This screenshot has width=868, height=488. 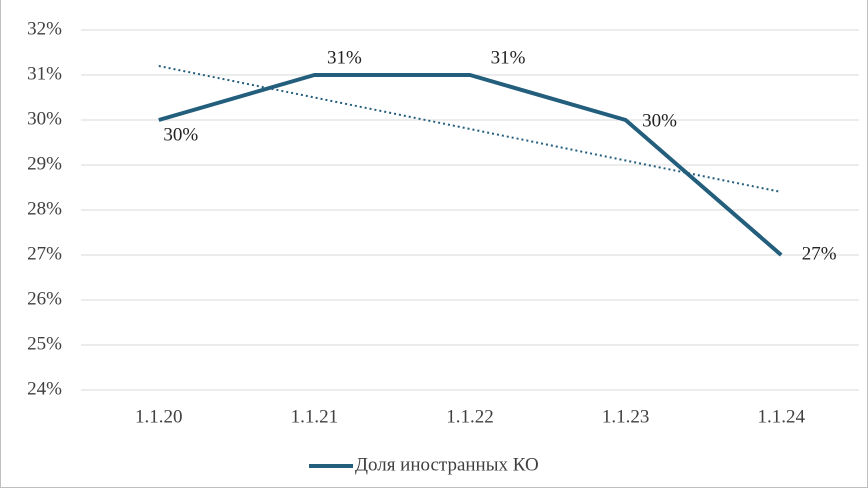 I want to click on data-label: 27%, so click(x=819, y=253).